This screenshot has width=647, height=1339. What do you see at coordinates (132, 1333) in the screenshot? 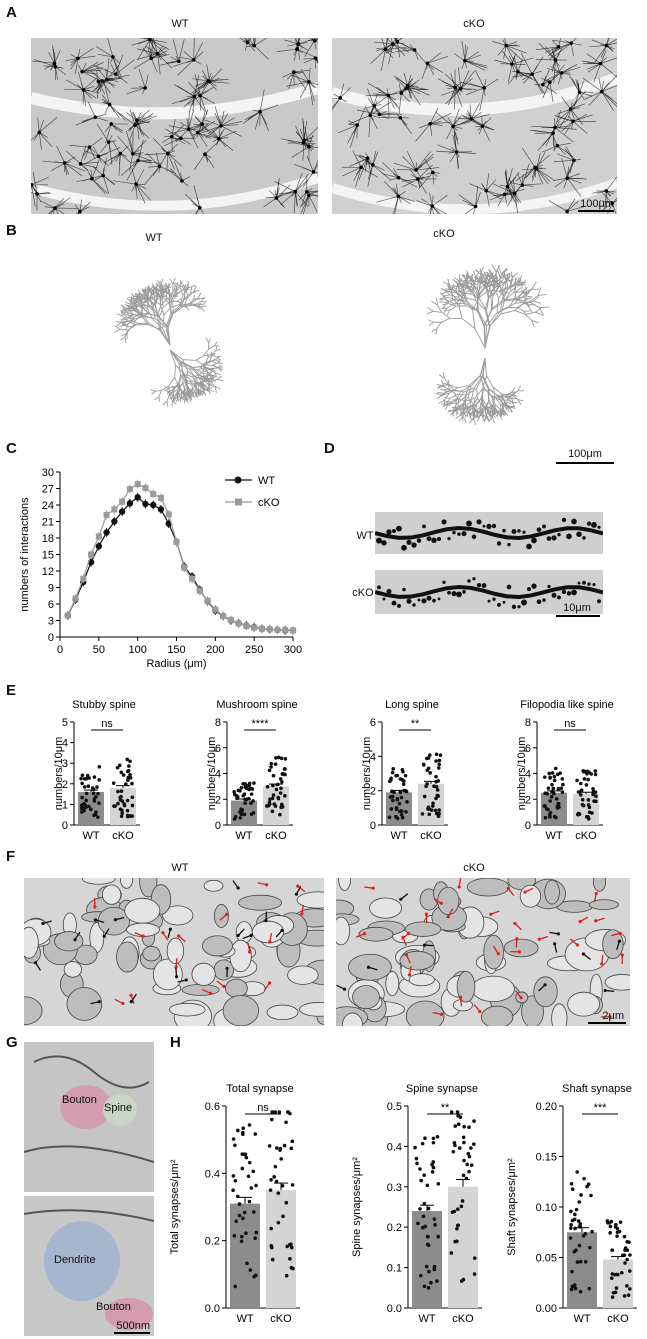
I see `panel-g-scale-bar` at bounding box center [132, 1333].